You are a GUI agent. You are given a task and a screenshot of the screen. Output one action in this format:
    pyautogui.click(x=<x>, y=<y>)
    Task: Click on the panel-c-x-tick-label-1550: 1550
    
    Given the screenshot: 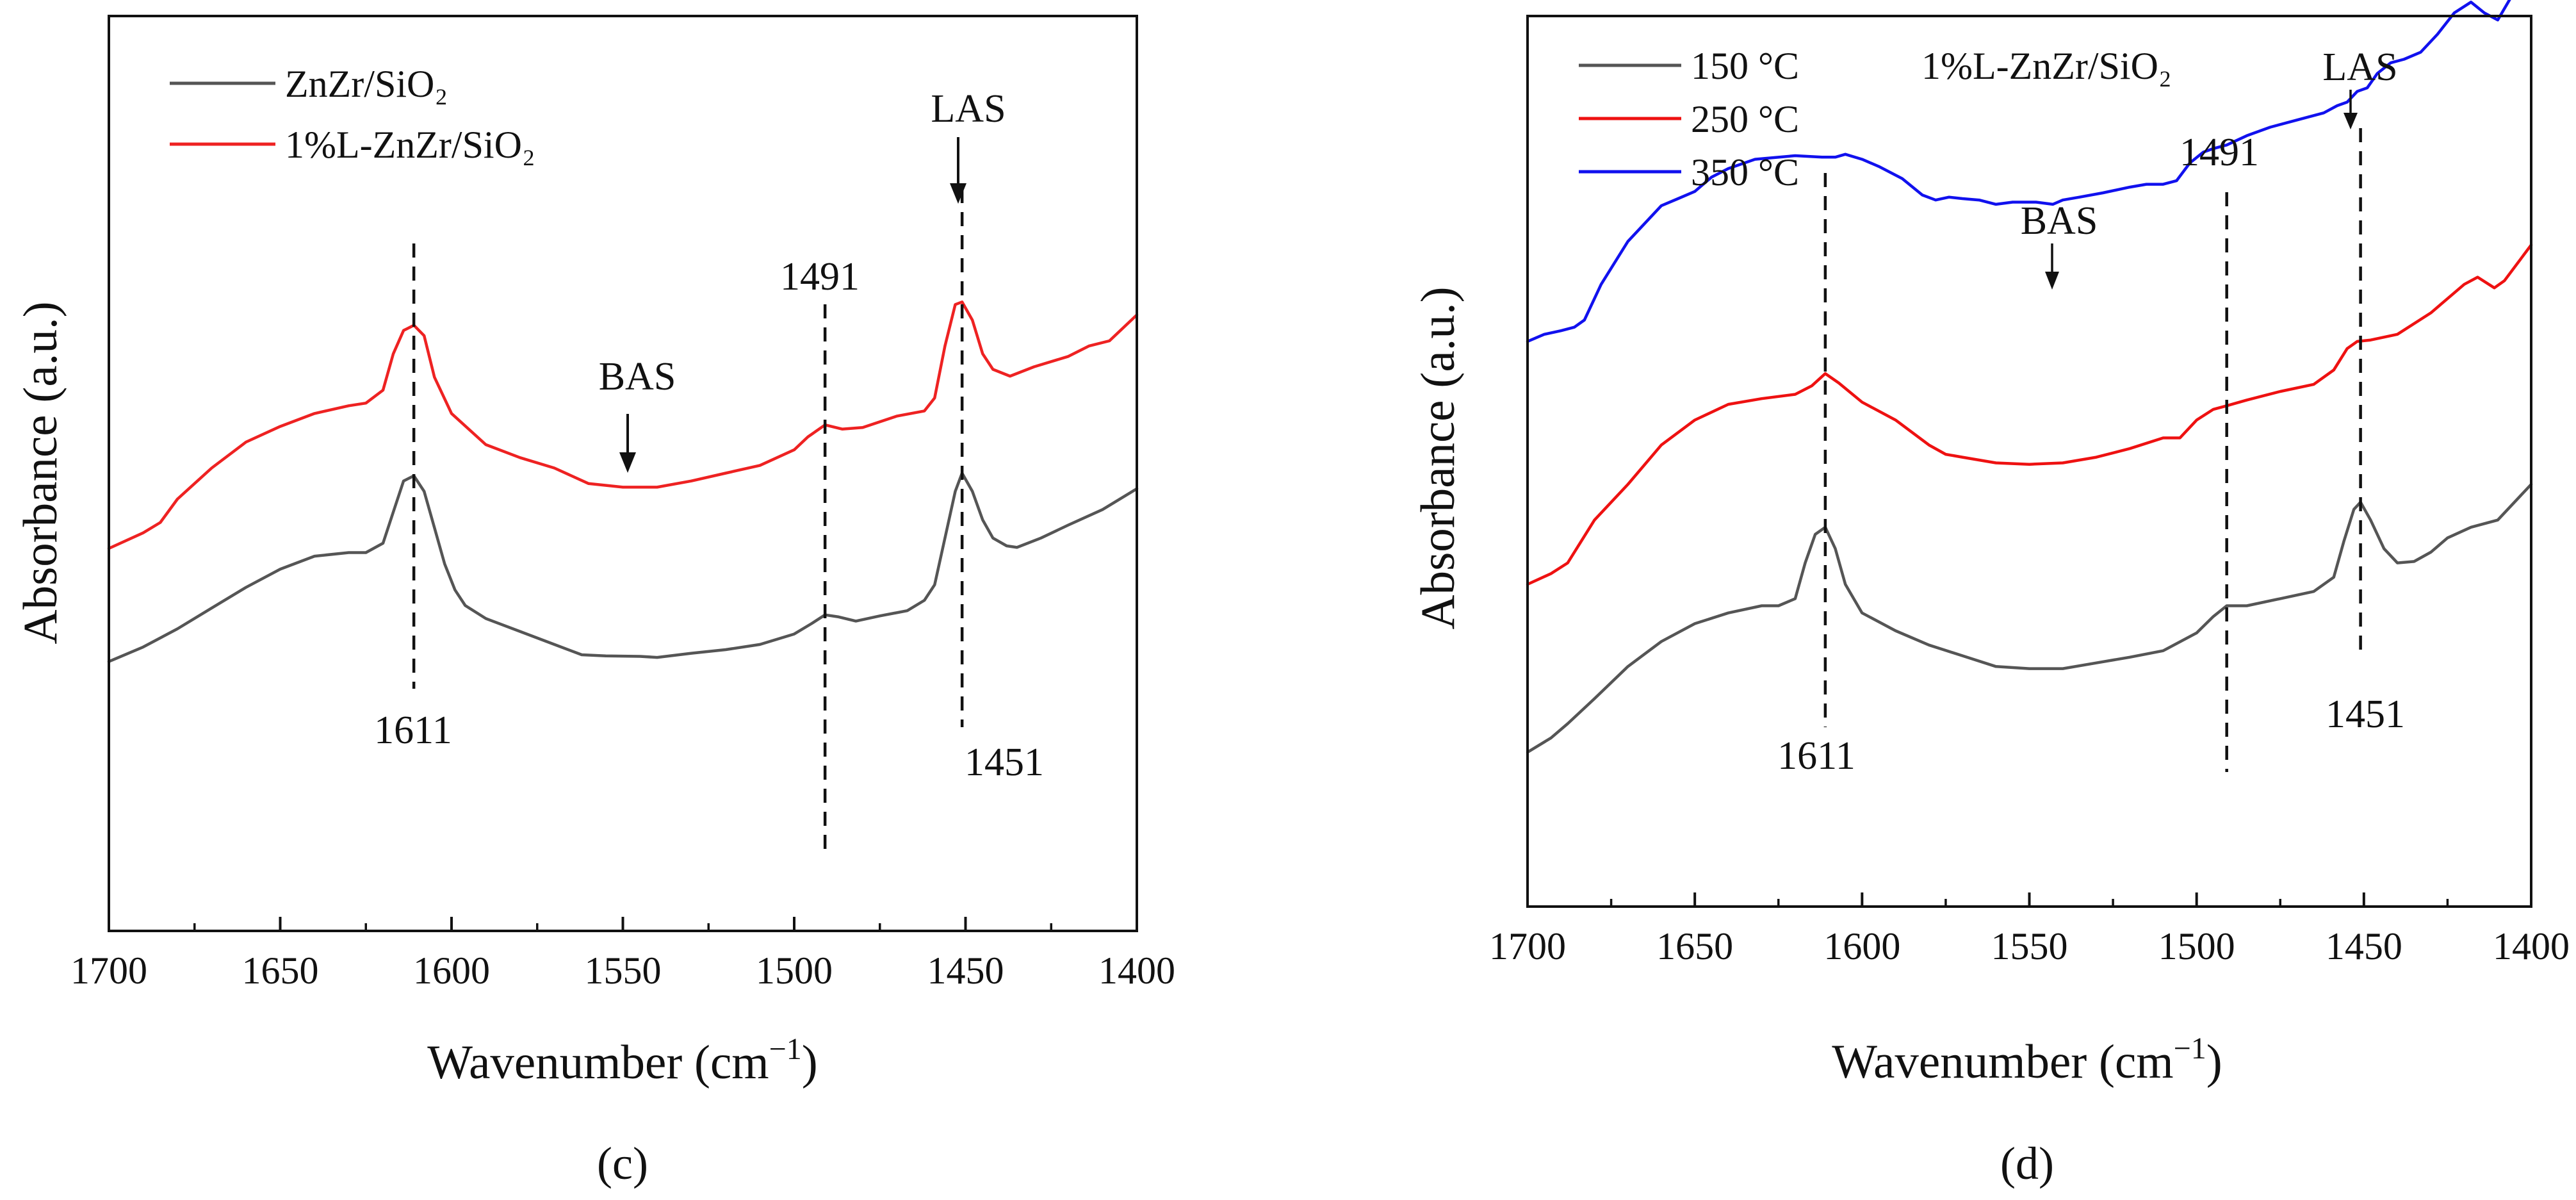 What is the action you would take?
    pyautogui.click(x=623, y=970)
    